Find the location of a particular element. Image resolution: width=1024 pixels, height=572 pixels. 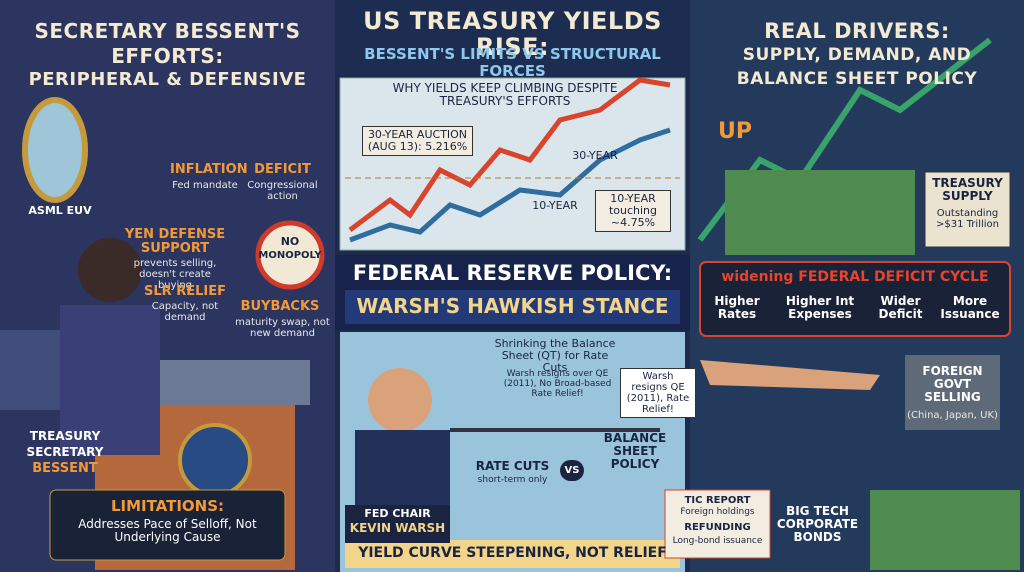

note: Congressional action is located at coordinates (282, 191).